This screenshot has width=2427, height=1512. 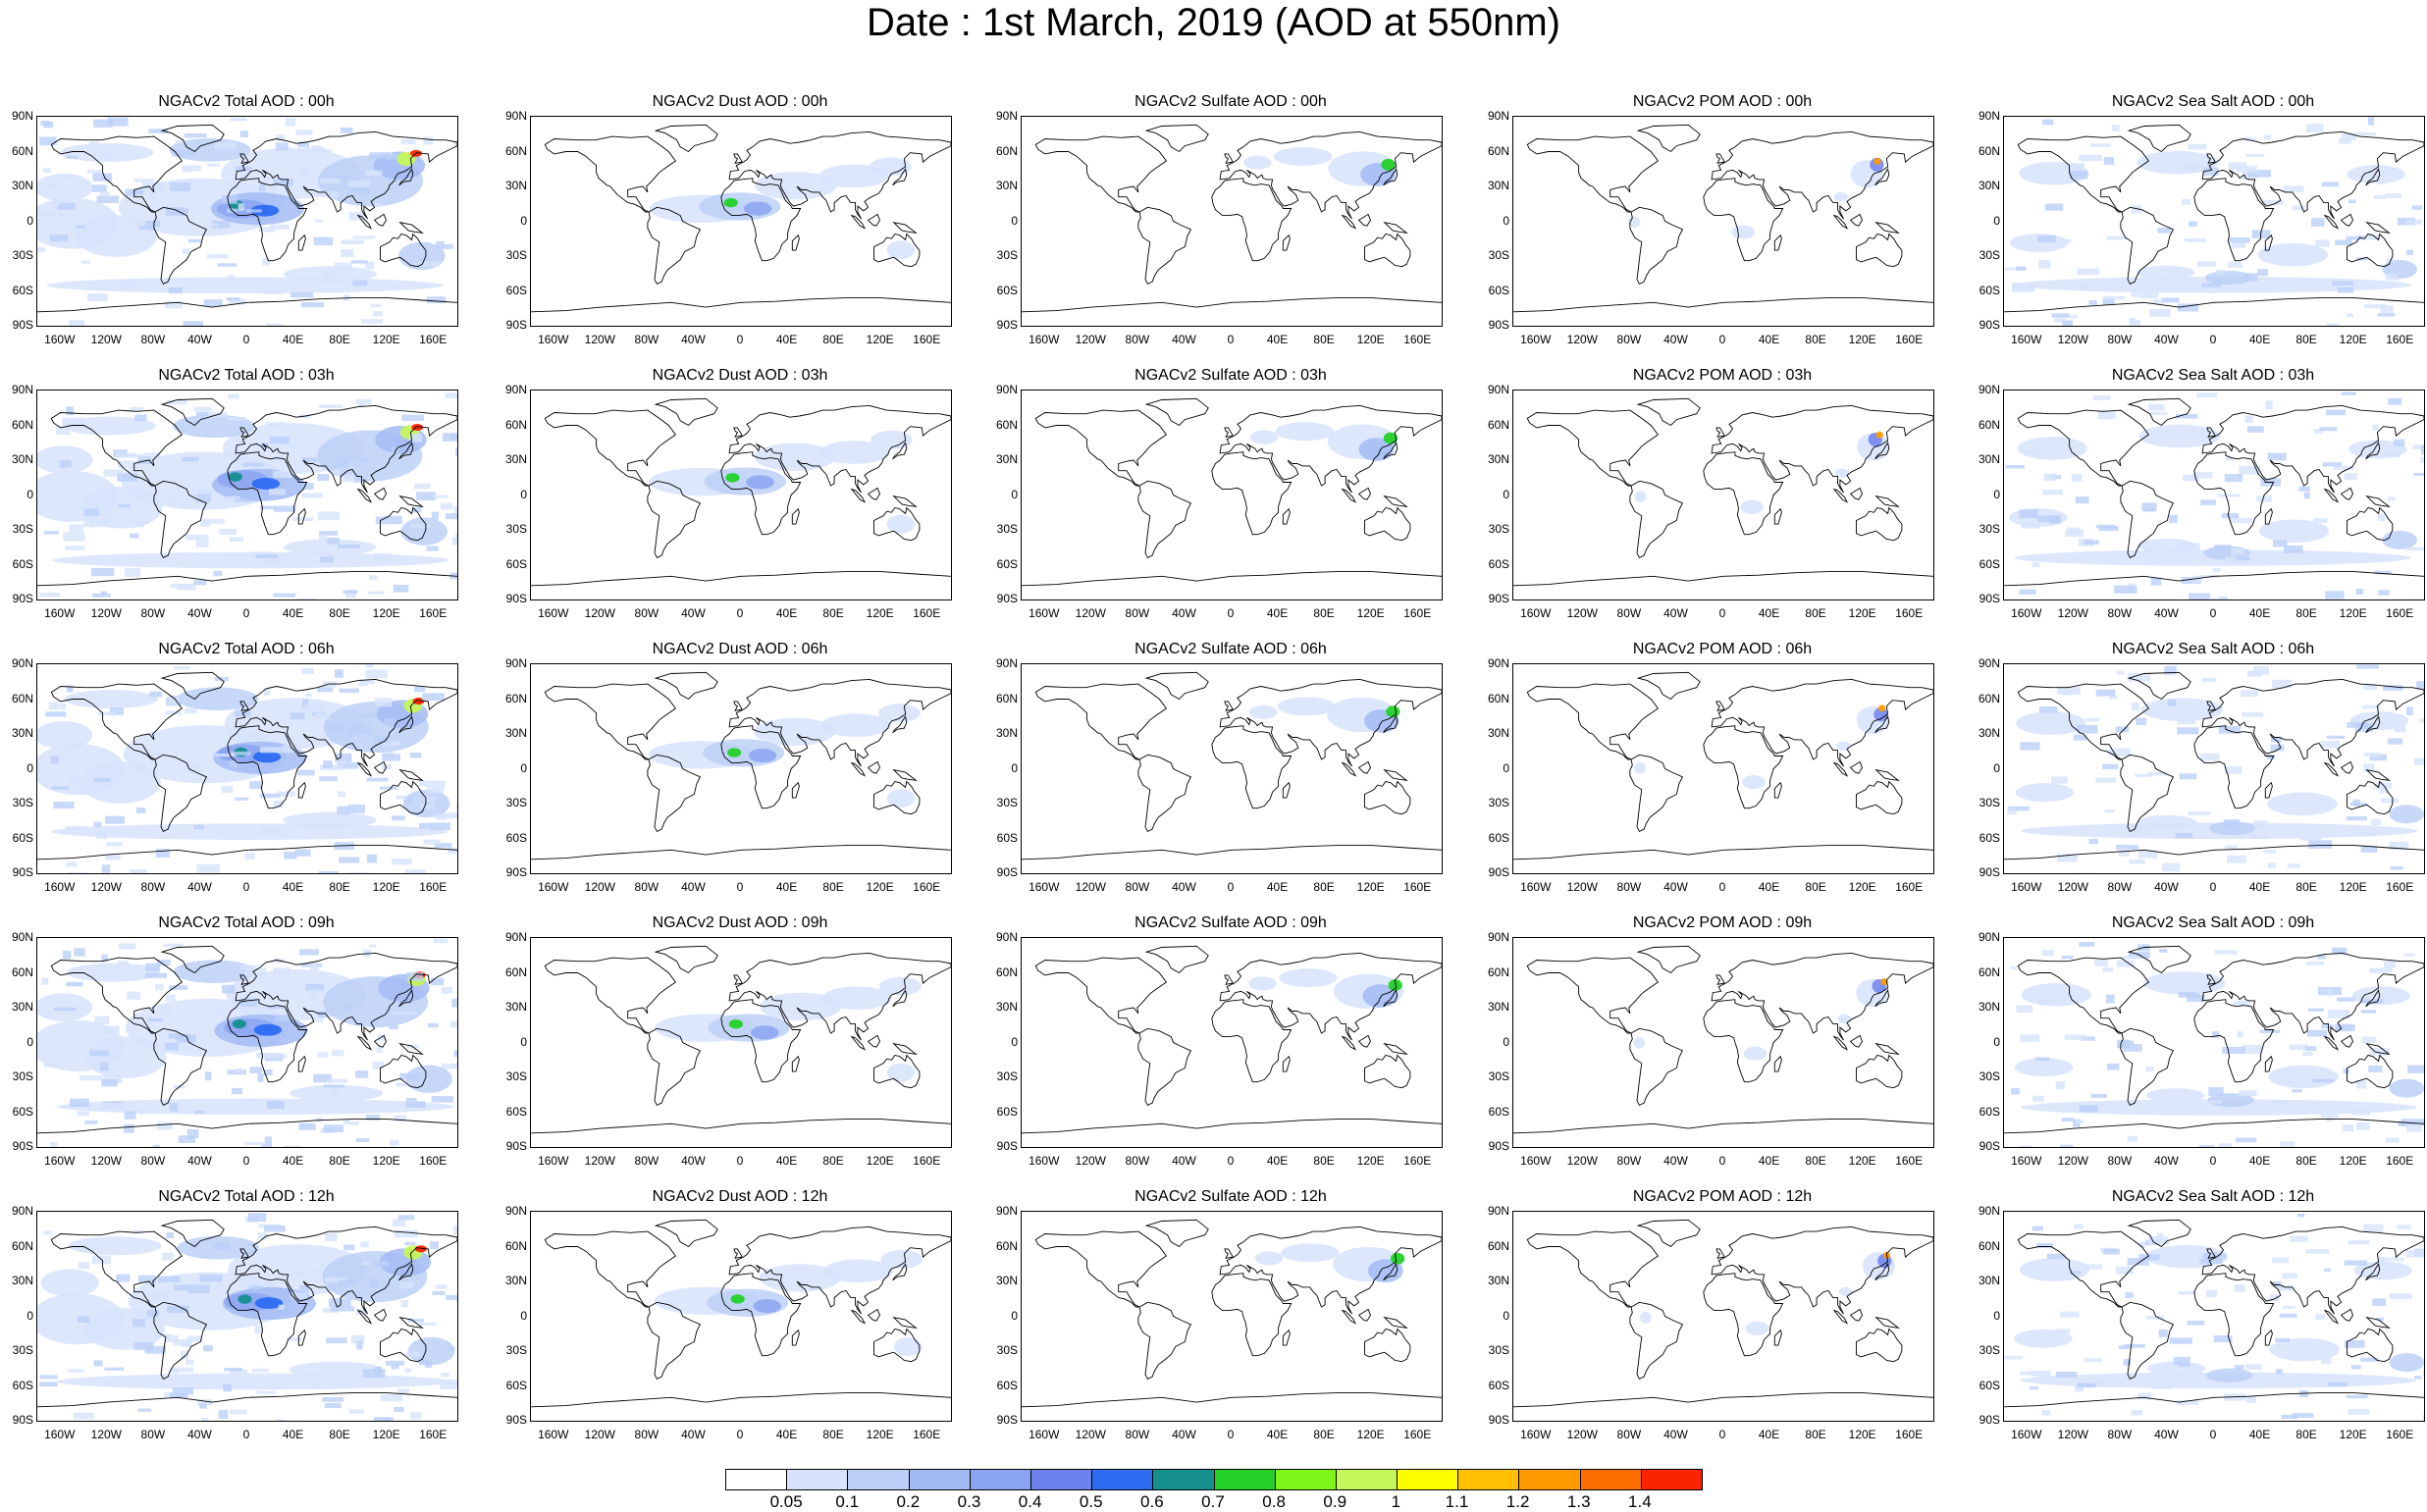 I want to click on panel-title: NGACv2 Sulfate AOD : 03h, so click(x=1231, y=376).